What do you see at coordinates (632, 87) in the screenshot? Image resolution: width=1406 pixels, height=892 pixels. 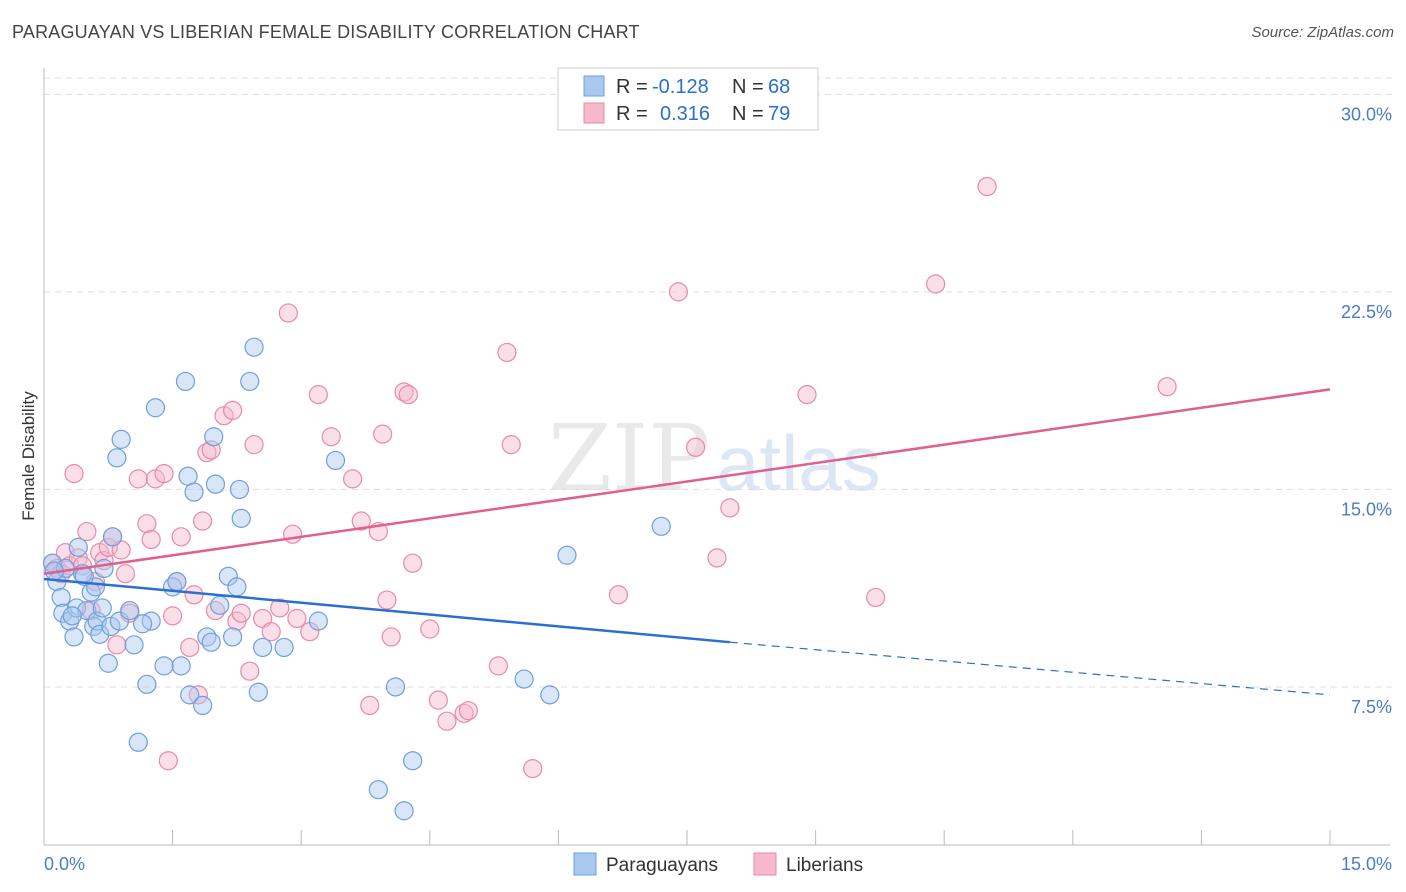 I see `legend-r-label-1: R =` at bounding box center [632, 87].